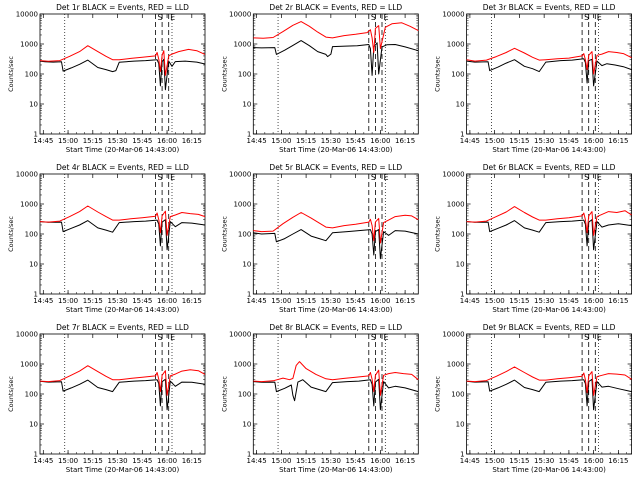  I want to click on plot-title: Det 6r BLACK = Events, RED = LLD, so click(549, 167).